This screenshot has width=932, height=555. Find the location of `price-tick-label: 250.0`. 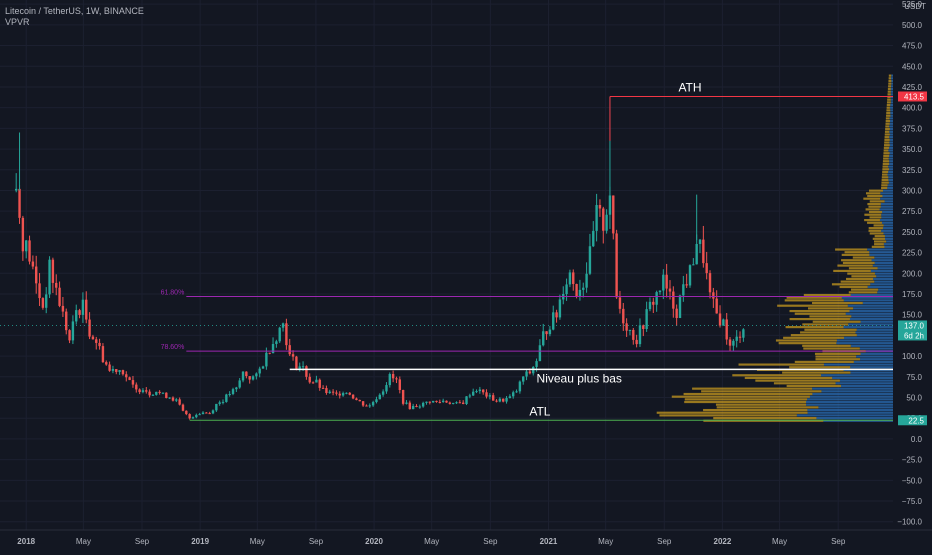

price-tick-label: 250.0 is located at coordinates (912, 232).